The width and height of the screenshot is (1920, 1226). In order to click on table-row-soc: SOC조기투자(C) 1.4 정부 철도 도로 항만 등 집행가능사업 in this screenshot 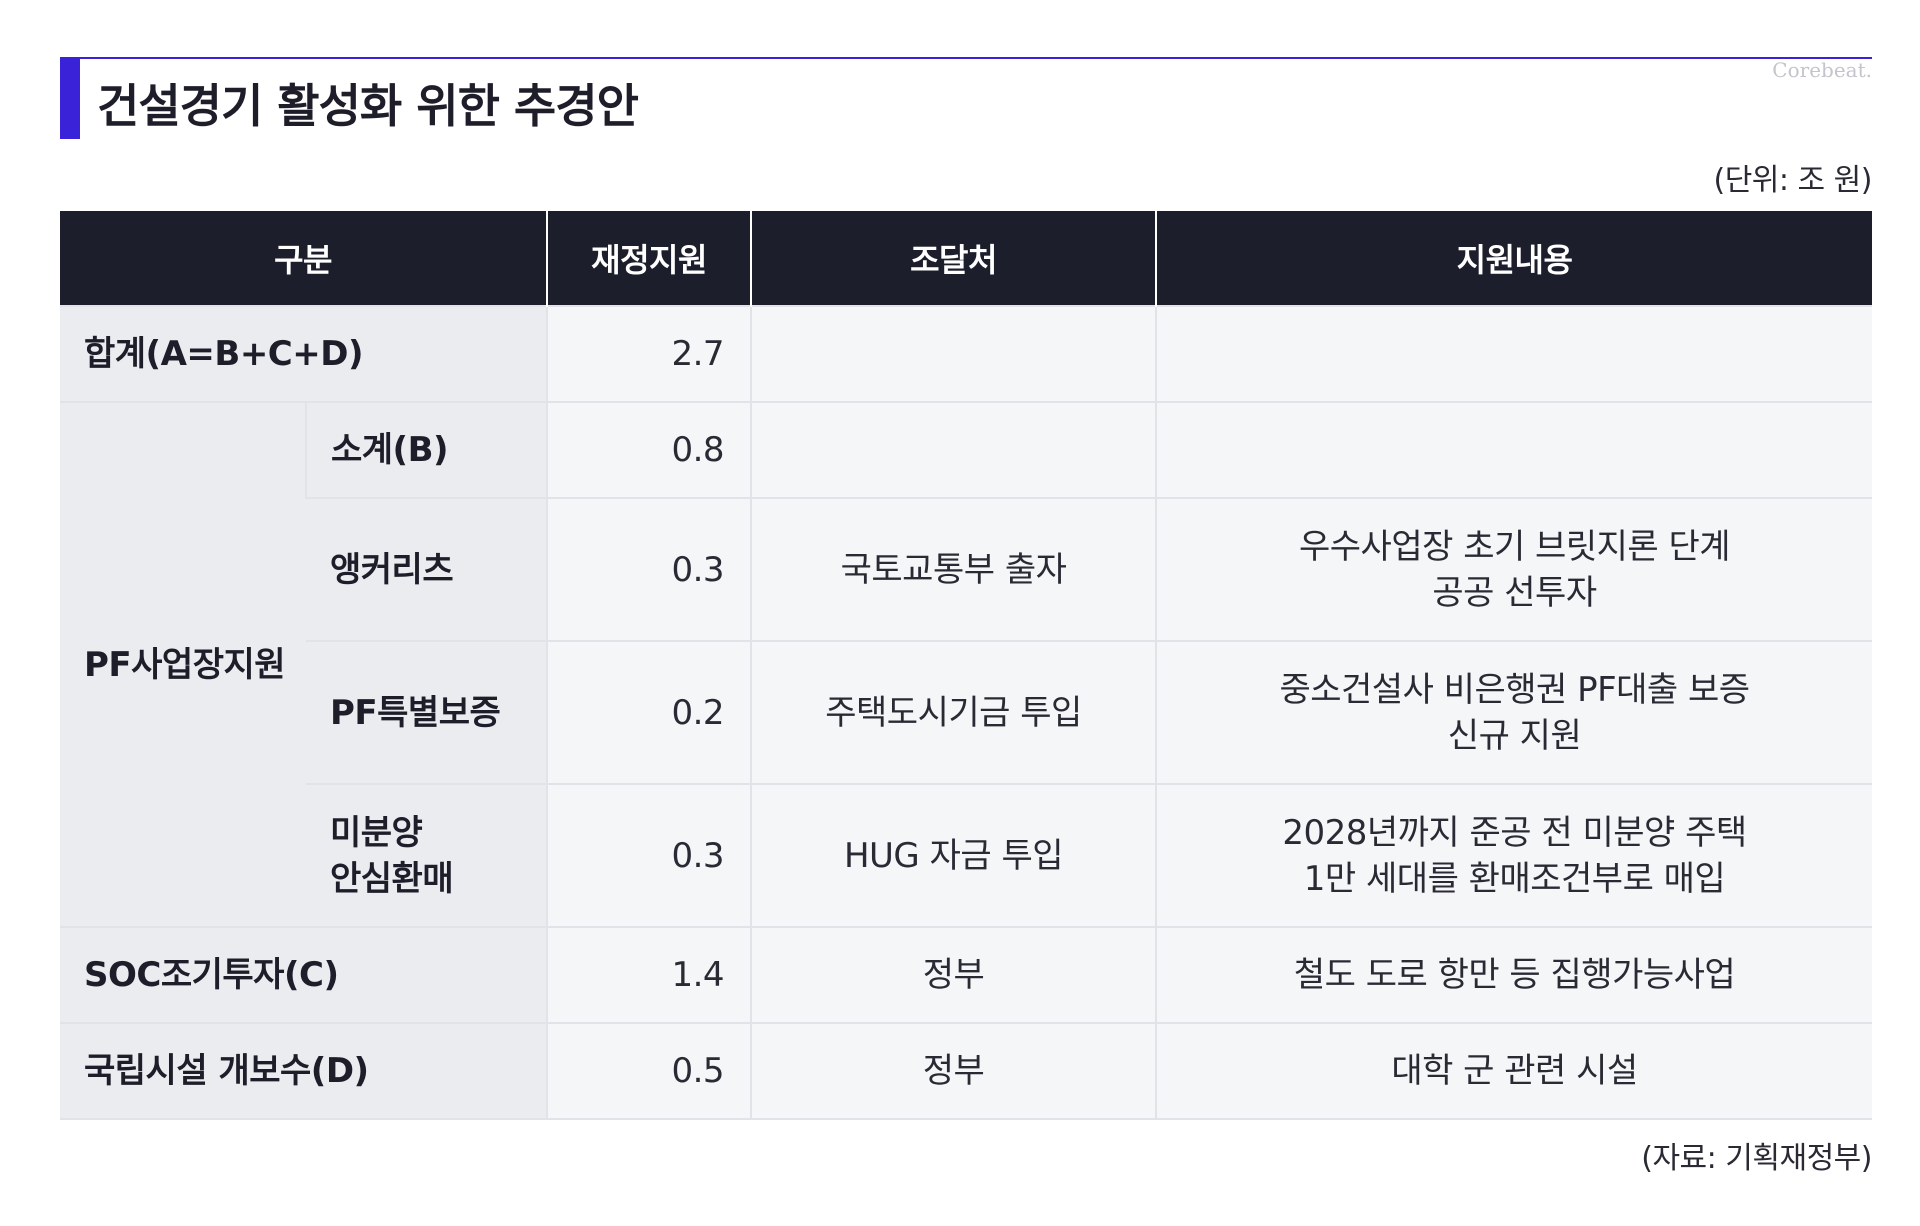, I will do `click(966, 974)`.